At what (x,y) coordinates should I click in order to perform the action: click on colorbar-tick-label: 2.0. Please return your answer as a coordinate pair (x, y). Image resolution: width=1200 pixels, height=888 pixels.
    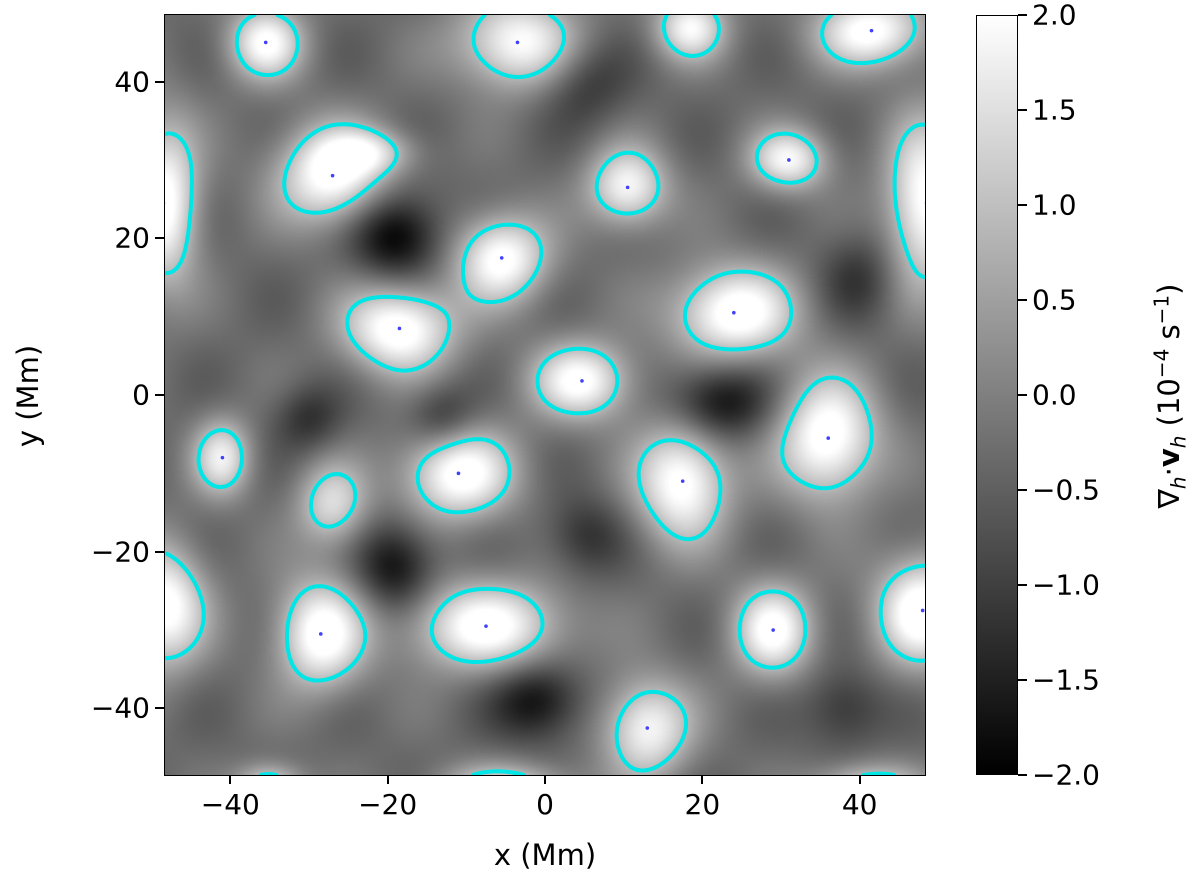
    Looking at the image, I should click on (1054, 16).